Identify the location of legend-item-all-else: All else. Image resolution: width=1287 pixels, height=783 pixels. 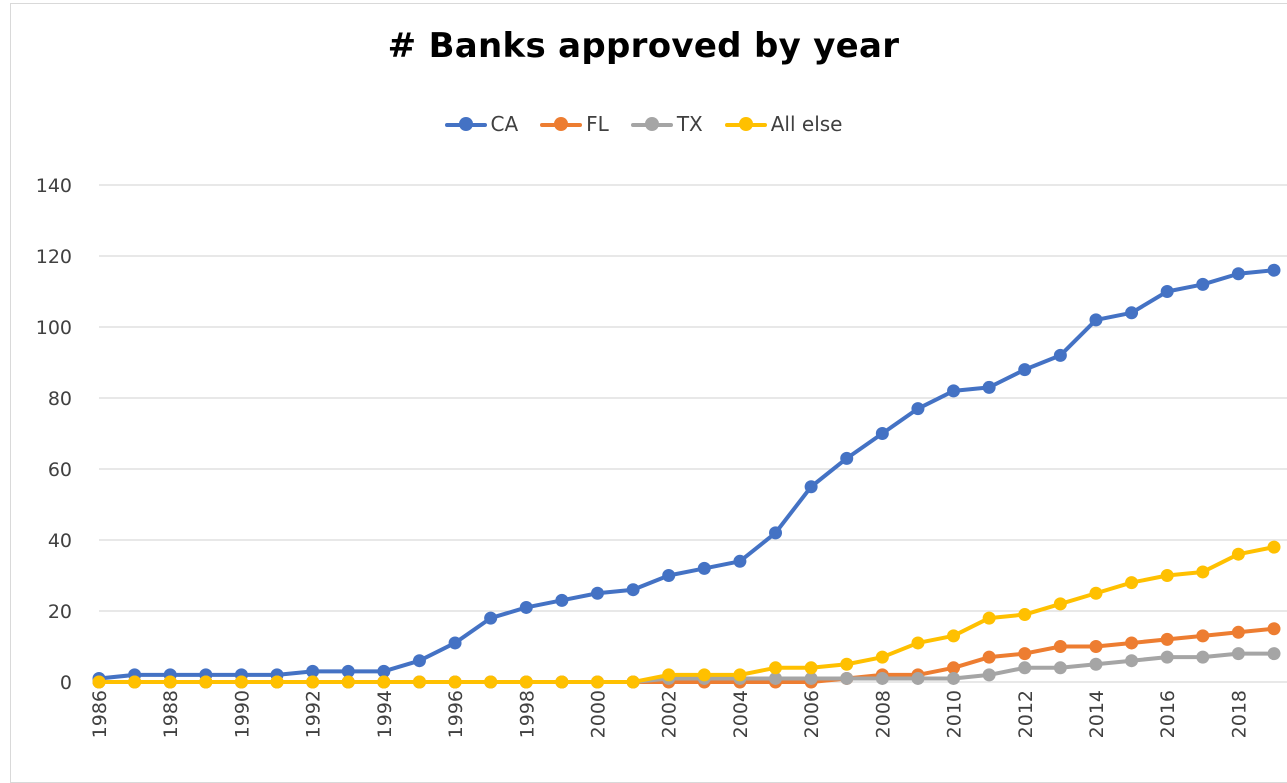
(783, 124).